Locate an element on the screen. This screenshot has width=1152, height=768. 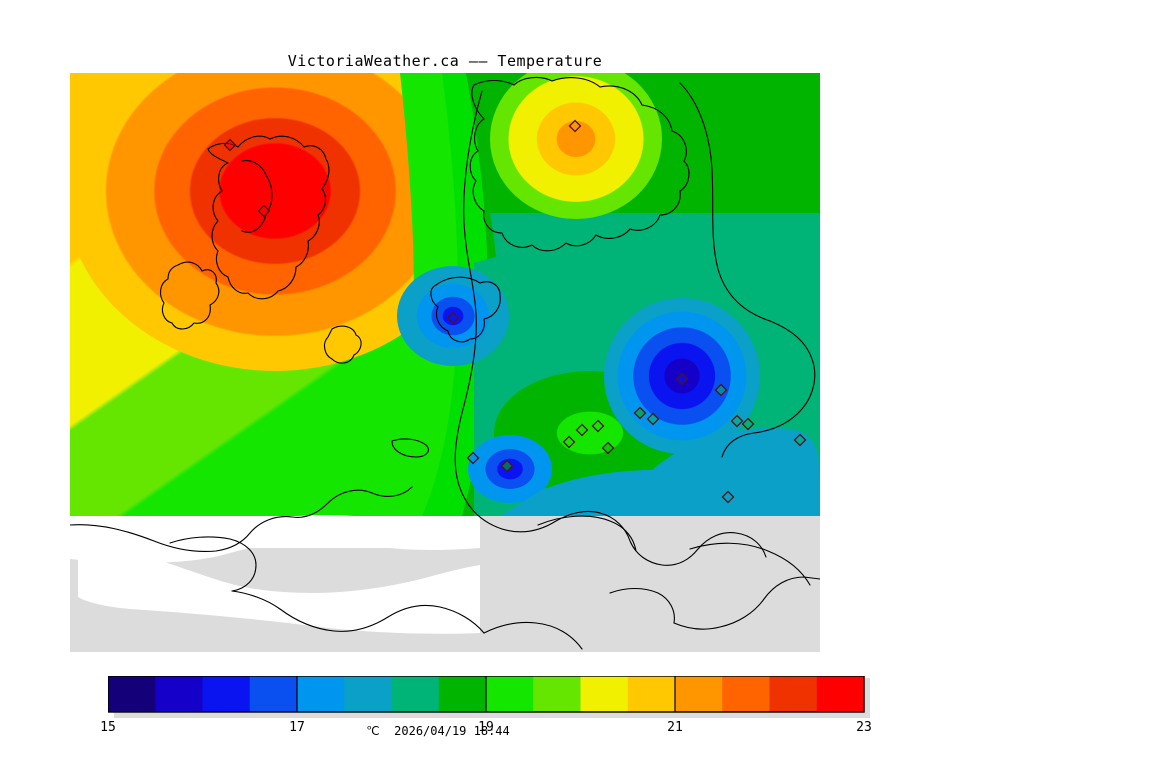
contour-nw-hot-core is located at coordinates (277, 222).